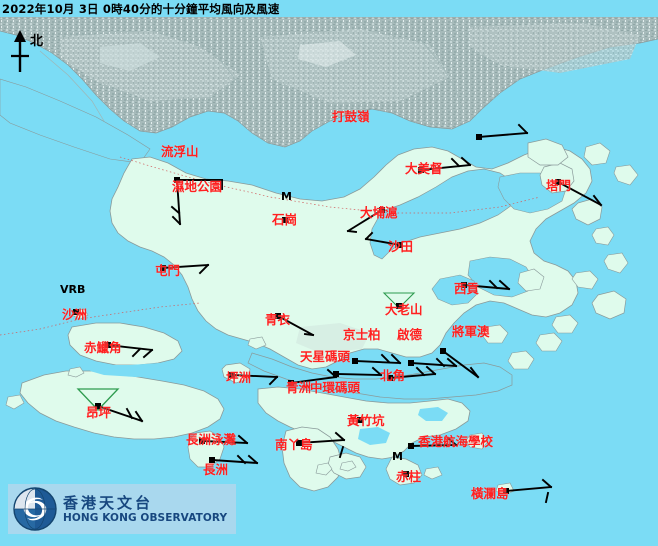  Describe the element at coordinates (445, 164) in the screenshot. I see `wind-barb-tai-mei-tuk` at that location.